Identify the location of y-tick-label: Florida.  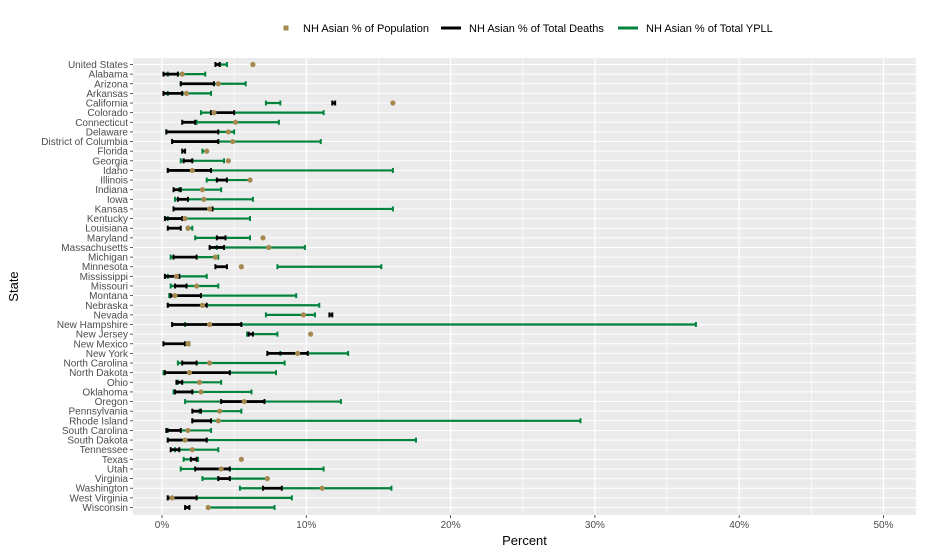
(112, 152).